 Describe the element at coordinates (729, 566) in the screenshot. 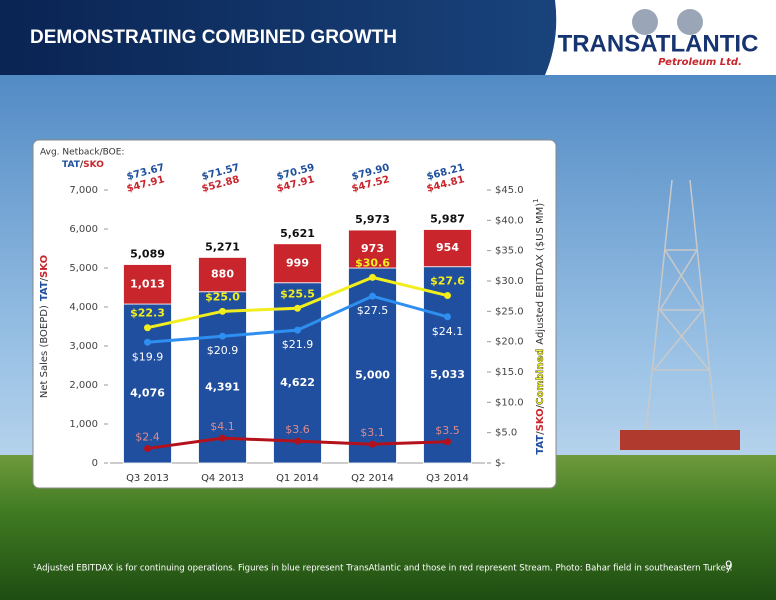

I see `page-number: 9` at that location.